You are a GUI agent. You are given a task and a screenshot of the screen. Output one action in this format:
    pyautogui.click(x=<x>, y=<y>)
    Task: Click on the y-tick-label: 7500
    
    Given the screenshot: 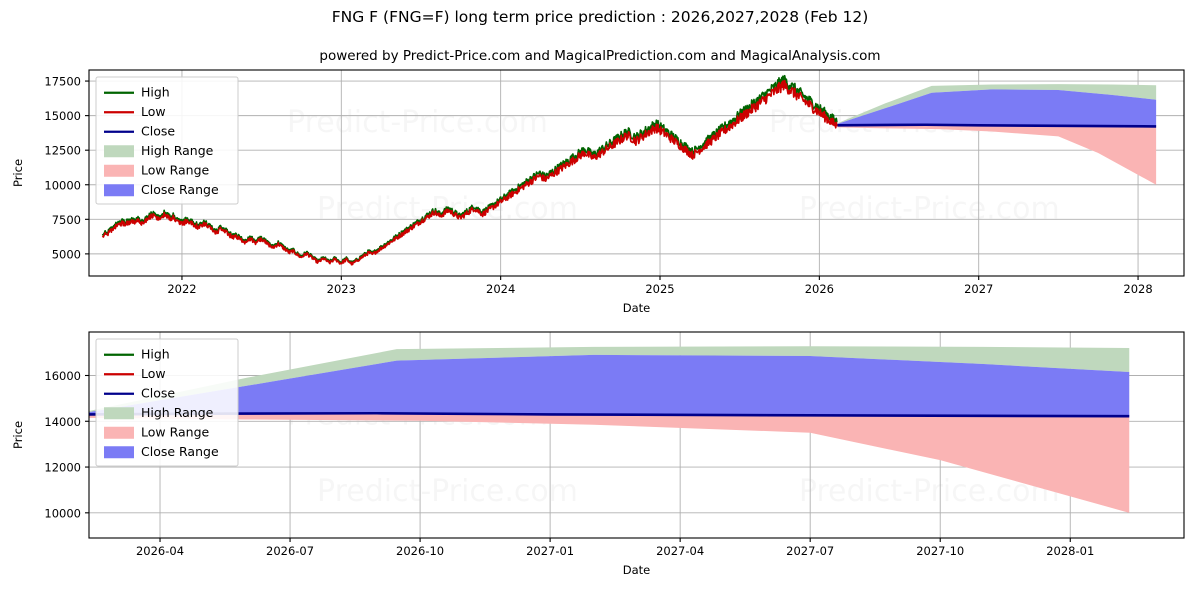 What is the action you would take?
    pyautogui.click(x=66, y=220)
    